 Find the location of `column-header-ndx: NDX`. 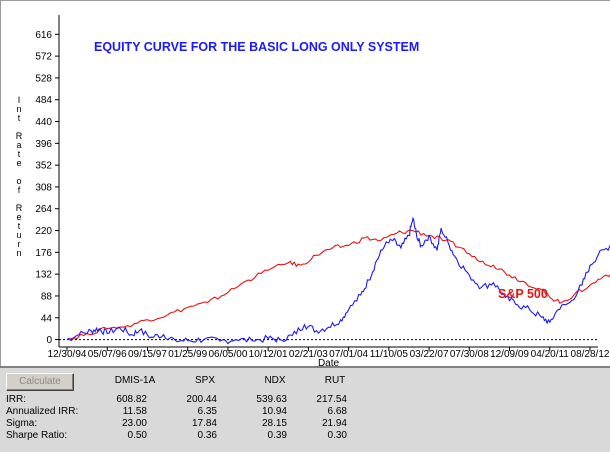

column-header-ndx: NDX is located at coordinates (275, 380).